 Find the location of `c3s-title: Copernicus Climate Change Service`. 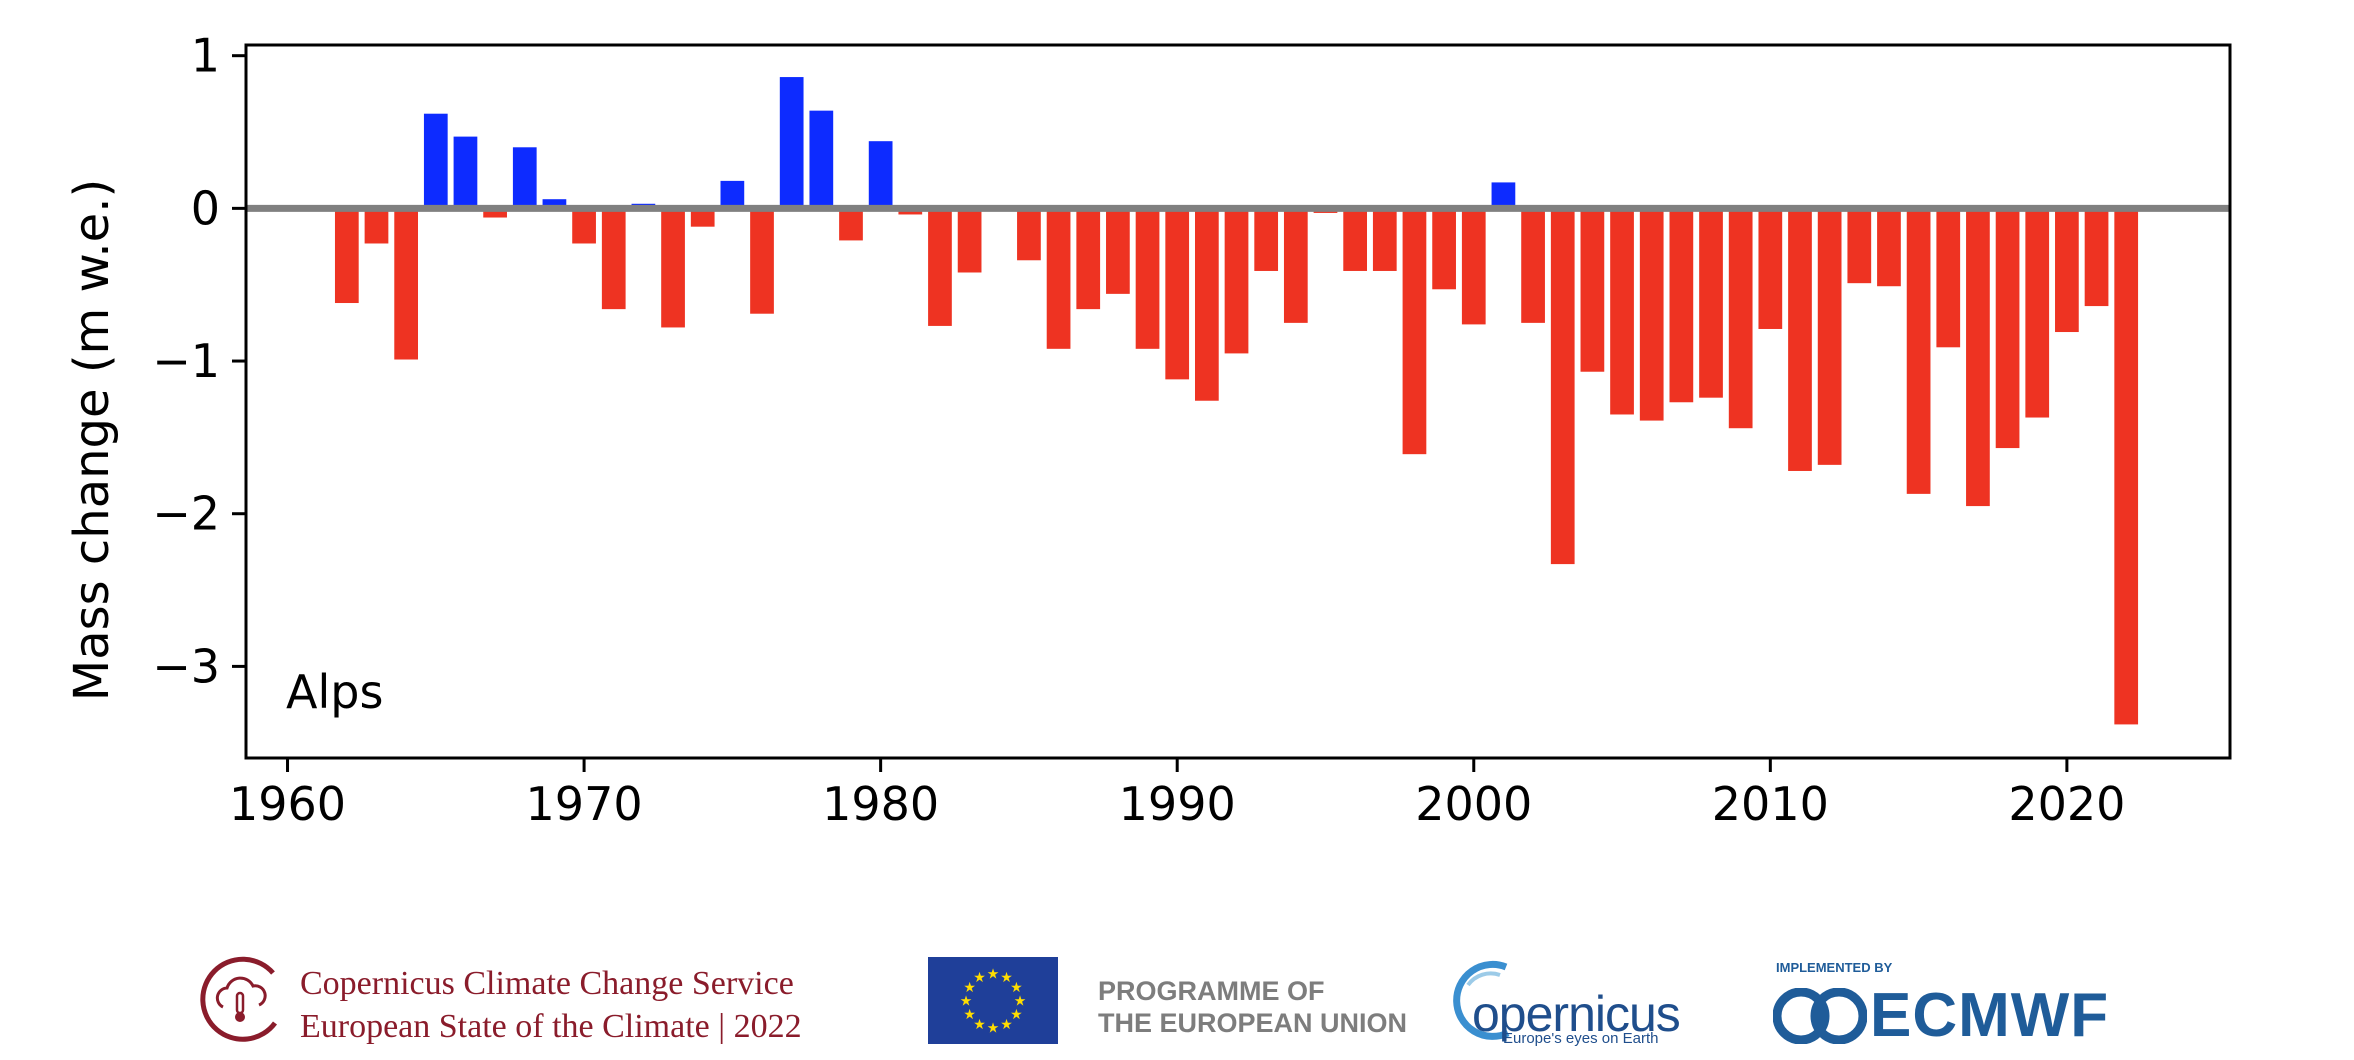

c3s-title: Copernicus Climate Change Service is located at coordinates (547, 983).